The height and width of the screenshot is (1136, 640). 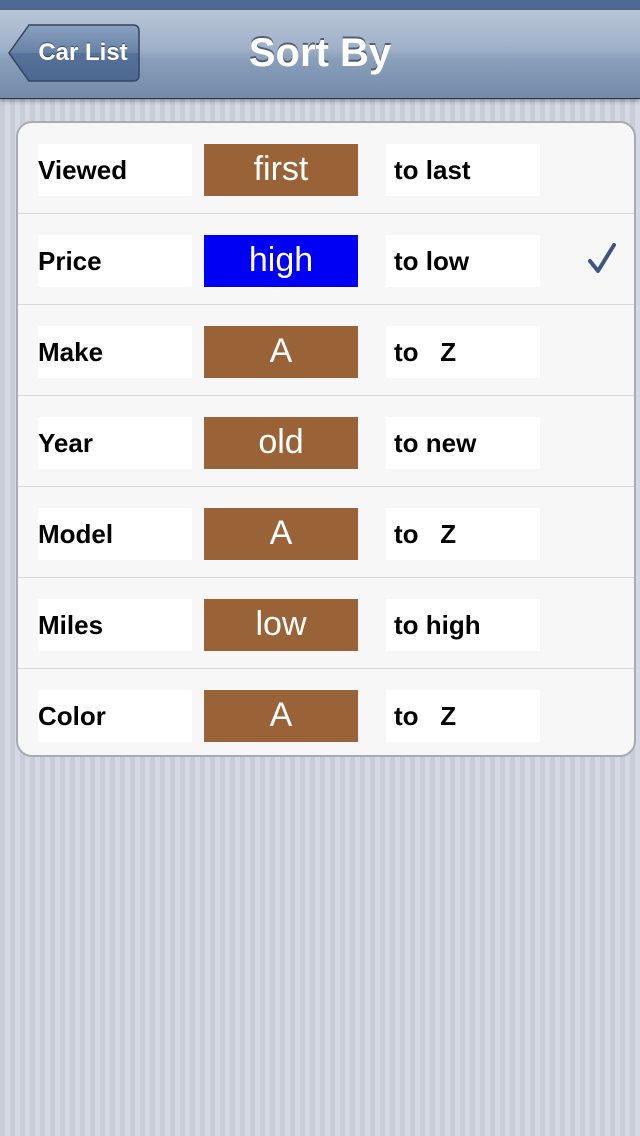 I want to click on back-arrow-icon, so click(x=74, y=53).